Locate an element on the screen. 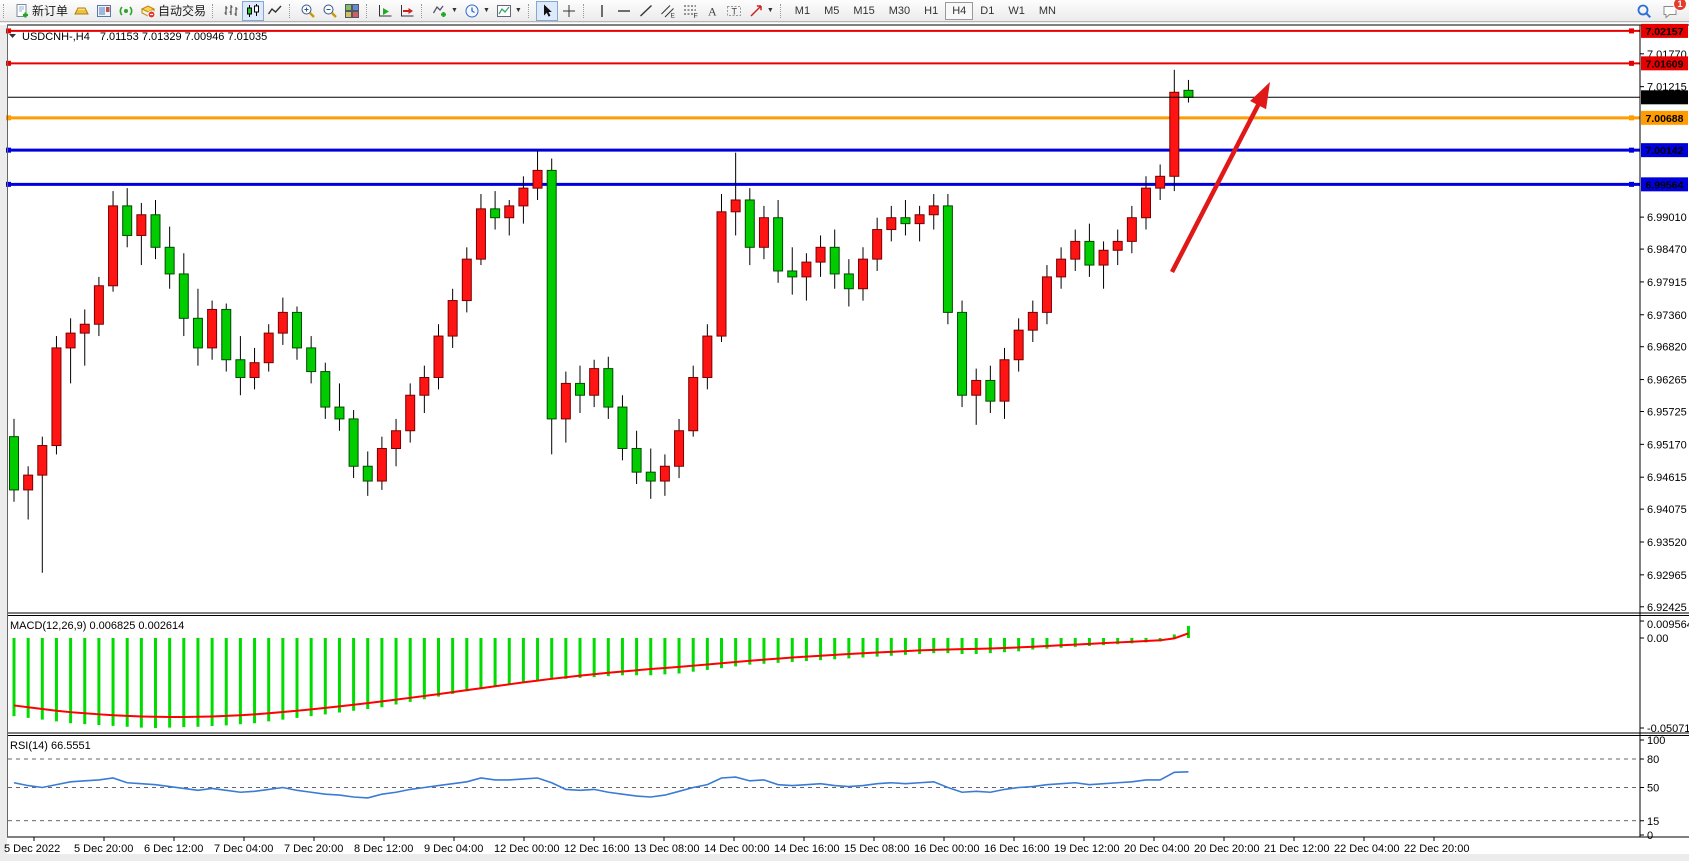 The height and width of the screenshot is (861, 1689). time-tick-label: 19 Dec 12:00 is located at coordinates (1086, 849).